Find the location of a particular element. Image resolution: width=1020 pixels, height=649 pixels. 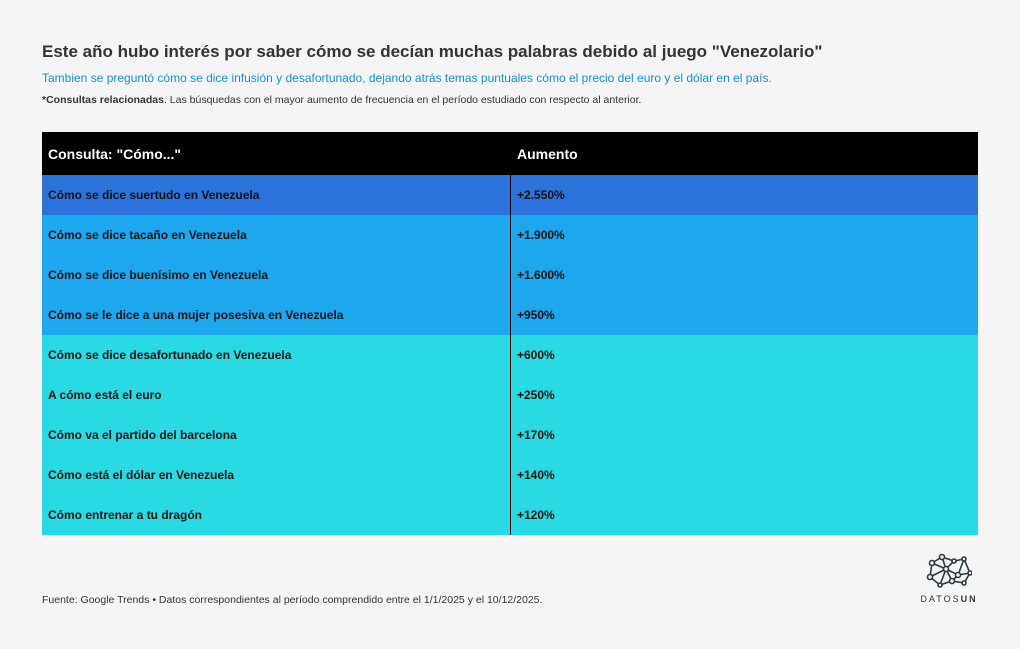

logo-text: DATOSUN is located at coordinates (949, 599).